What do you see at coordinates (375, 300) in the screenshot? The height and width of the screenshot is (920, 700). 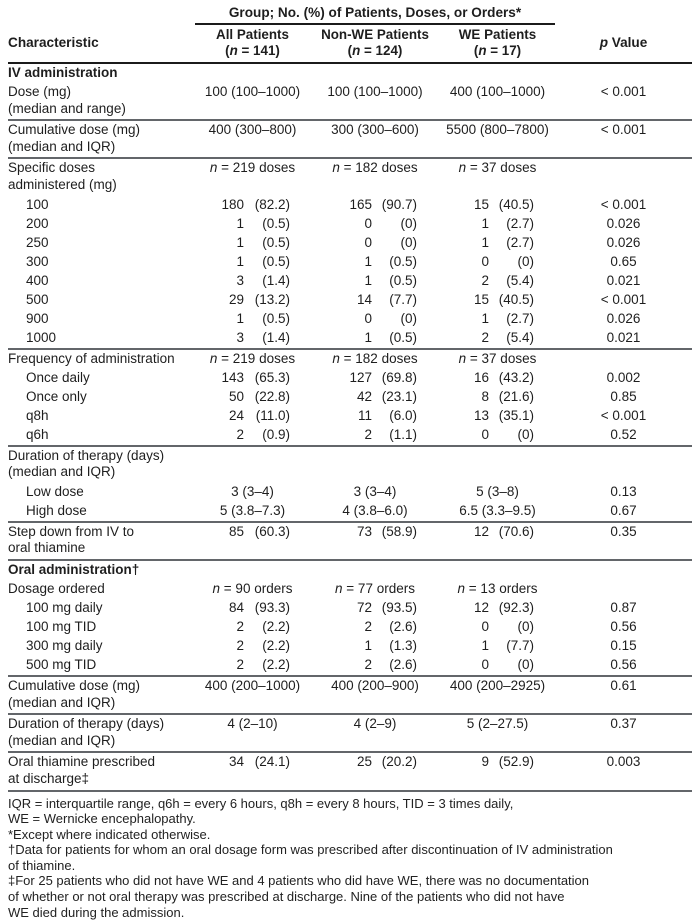 I see `value-cell-non-we-patients: 14(7.7)` at bounding box center [375, 300].